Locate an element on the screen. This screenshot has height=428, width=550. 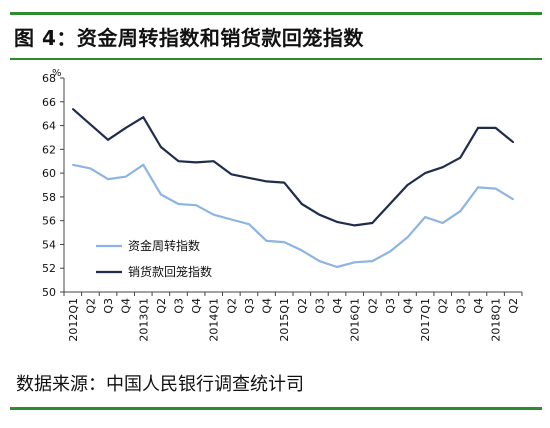
source-note: 数据来源：中国人民银行调查统计司 is located at coordinates (160, 384).